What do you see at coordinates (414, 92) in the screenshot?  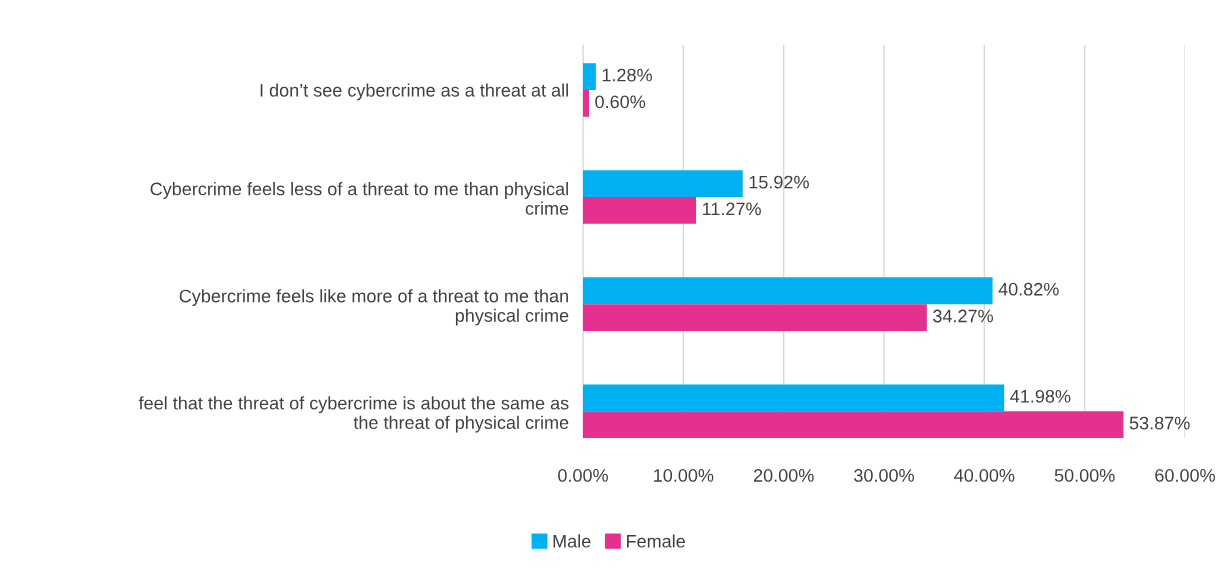 I see `y-tick-label: I don’t see cybercrime as a threat at all` at bounding box center [414, 92].